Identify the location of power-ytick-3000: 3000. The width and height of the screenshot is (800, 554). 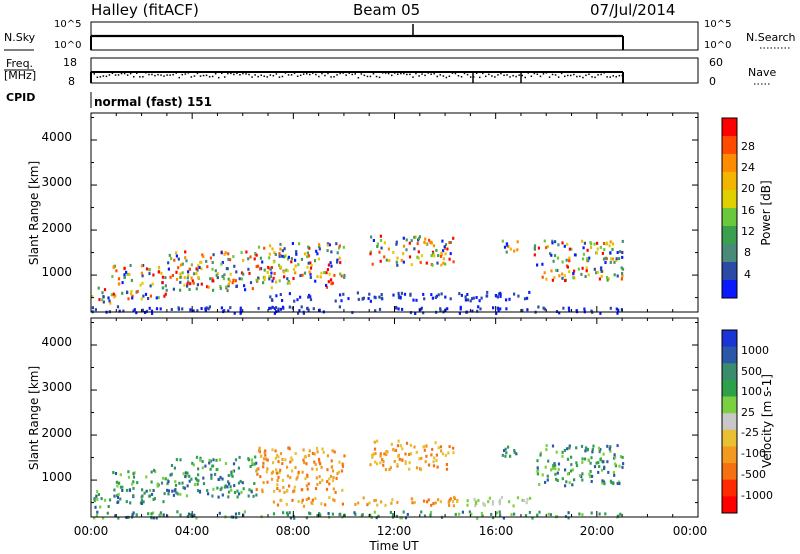
(56, 182).